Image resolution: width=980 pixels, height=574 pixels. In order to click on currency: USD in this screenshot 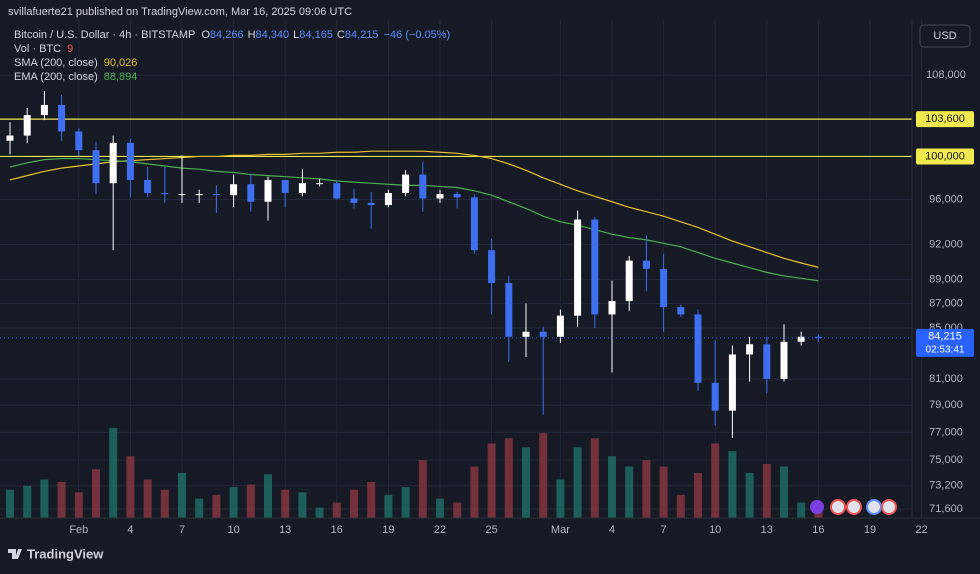, I will do `click(944, 36)`.